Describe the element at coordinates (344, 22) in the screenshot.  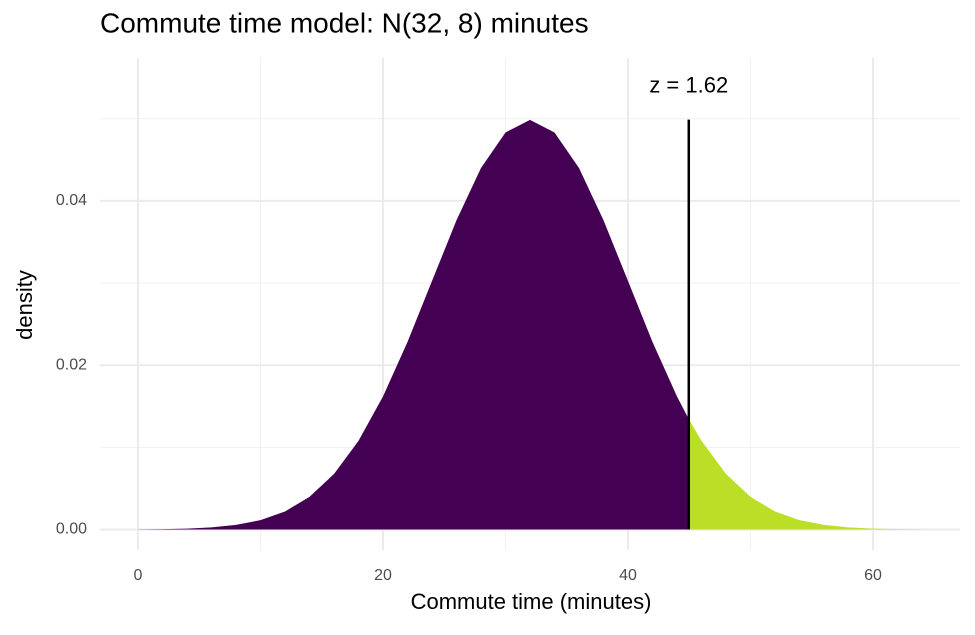
I see `chart-title: Commute time model: N(32, 8) minutes` at that location.